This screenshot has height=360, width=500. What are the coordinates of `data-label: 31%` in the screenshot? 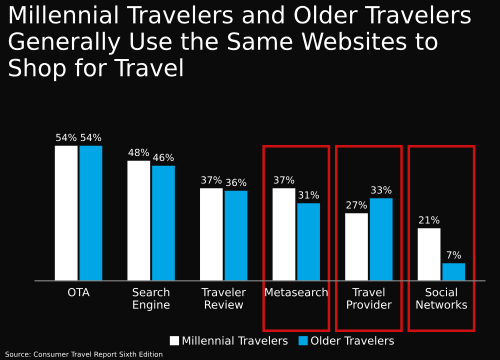 It's located at (308, 195).